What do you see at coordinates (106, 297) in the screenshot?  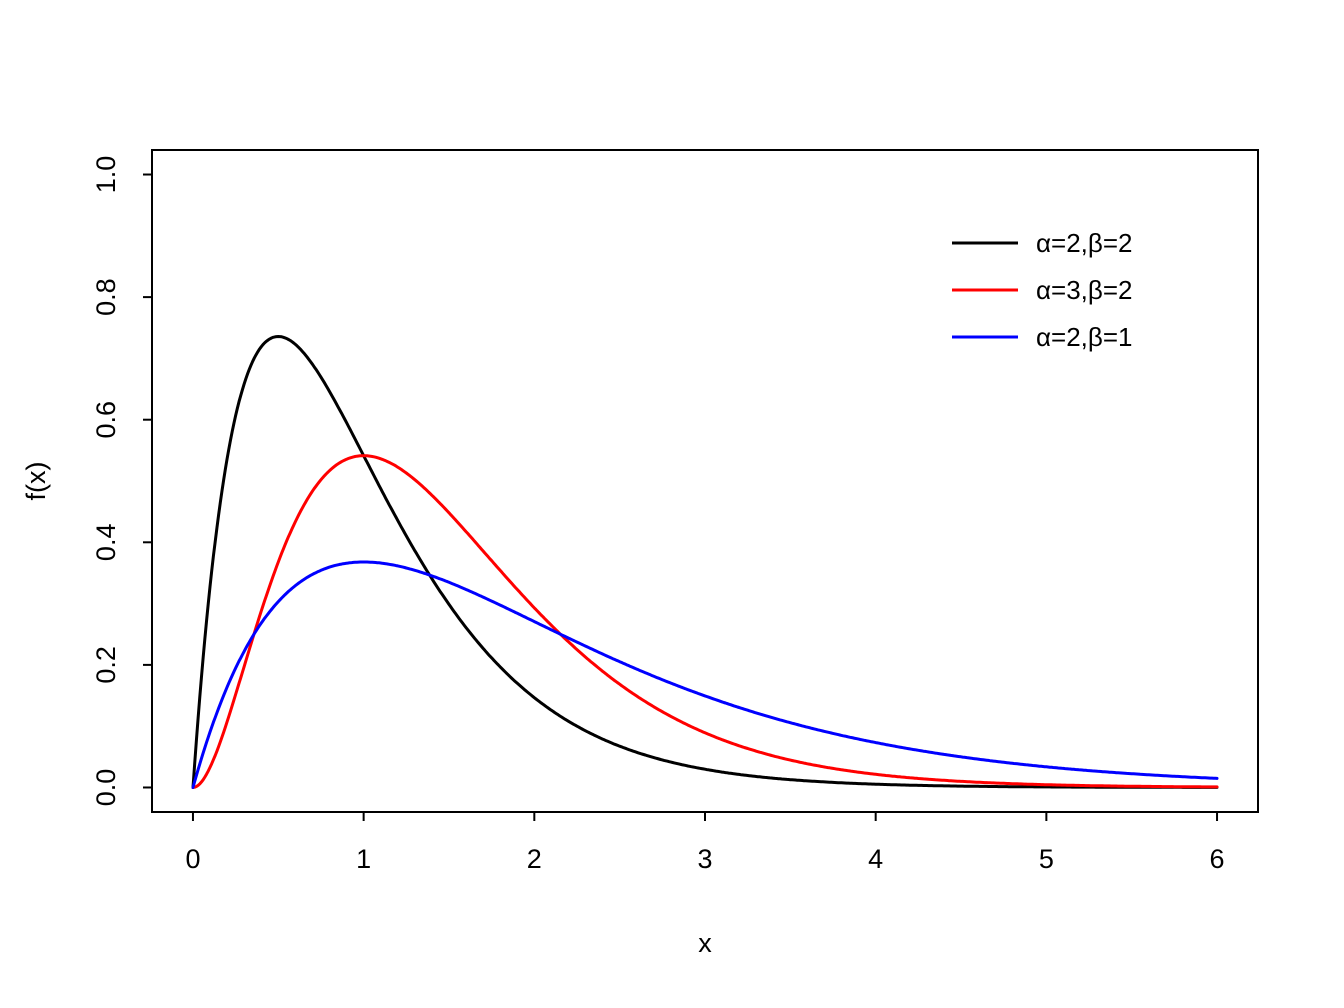 I see `y-tick-label: 0.8` at bounding box center [106, 297].